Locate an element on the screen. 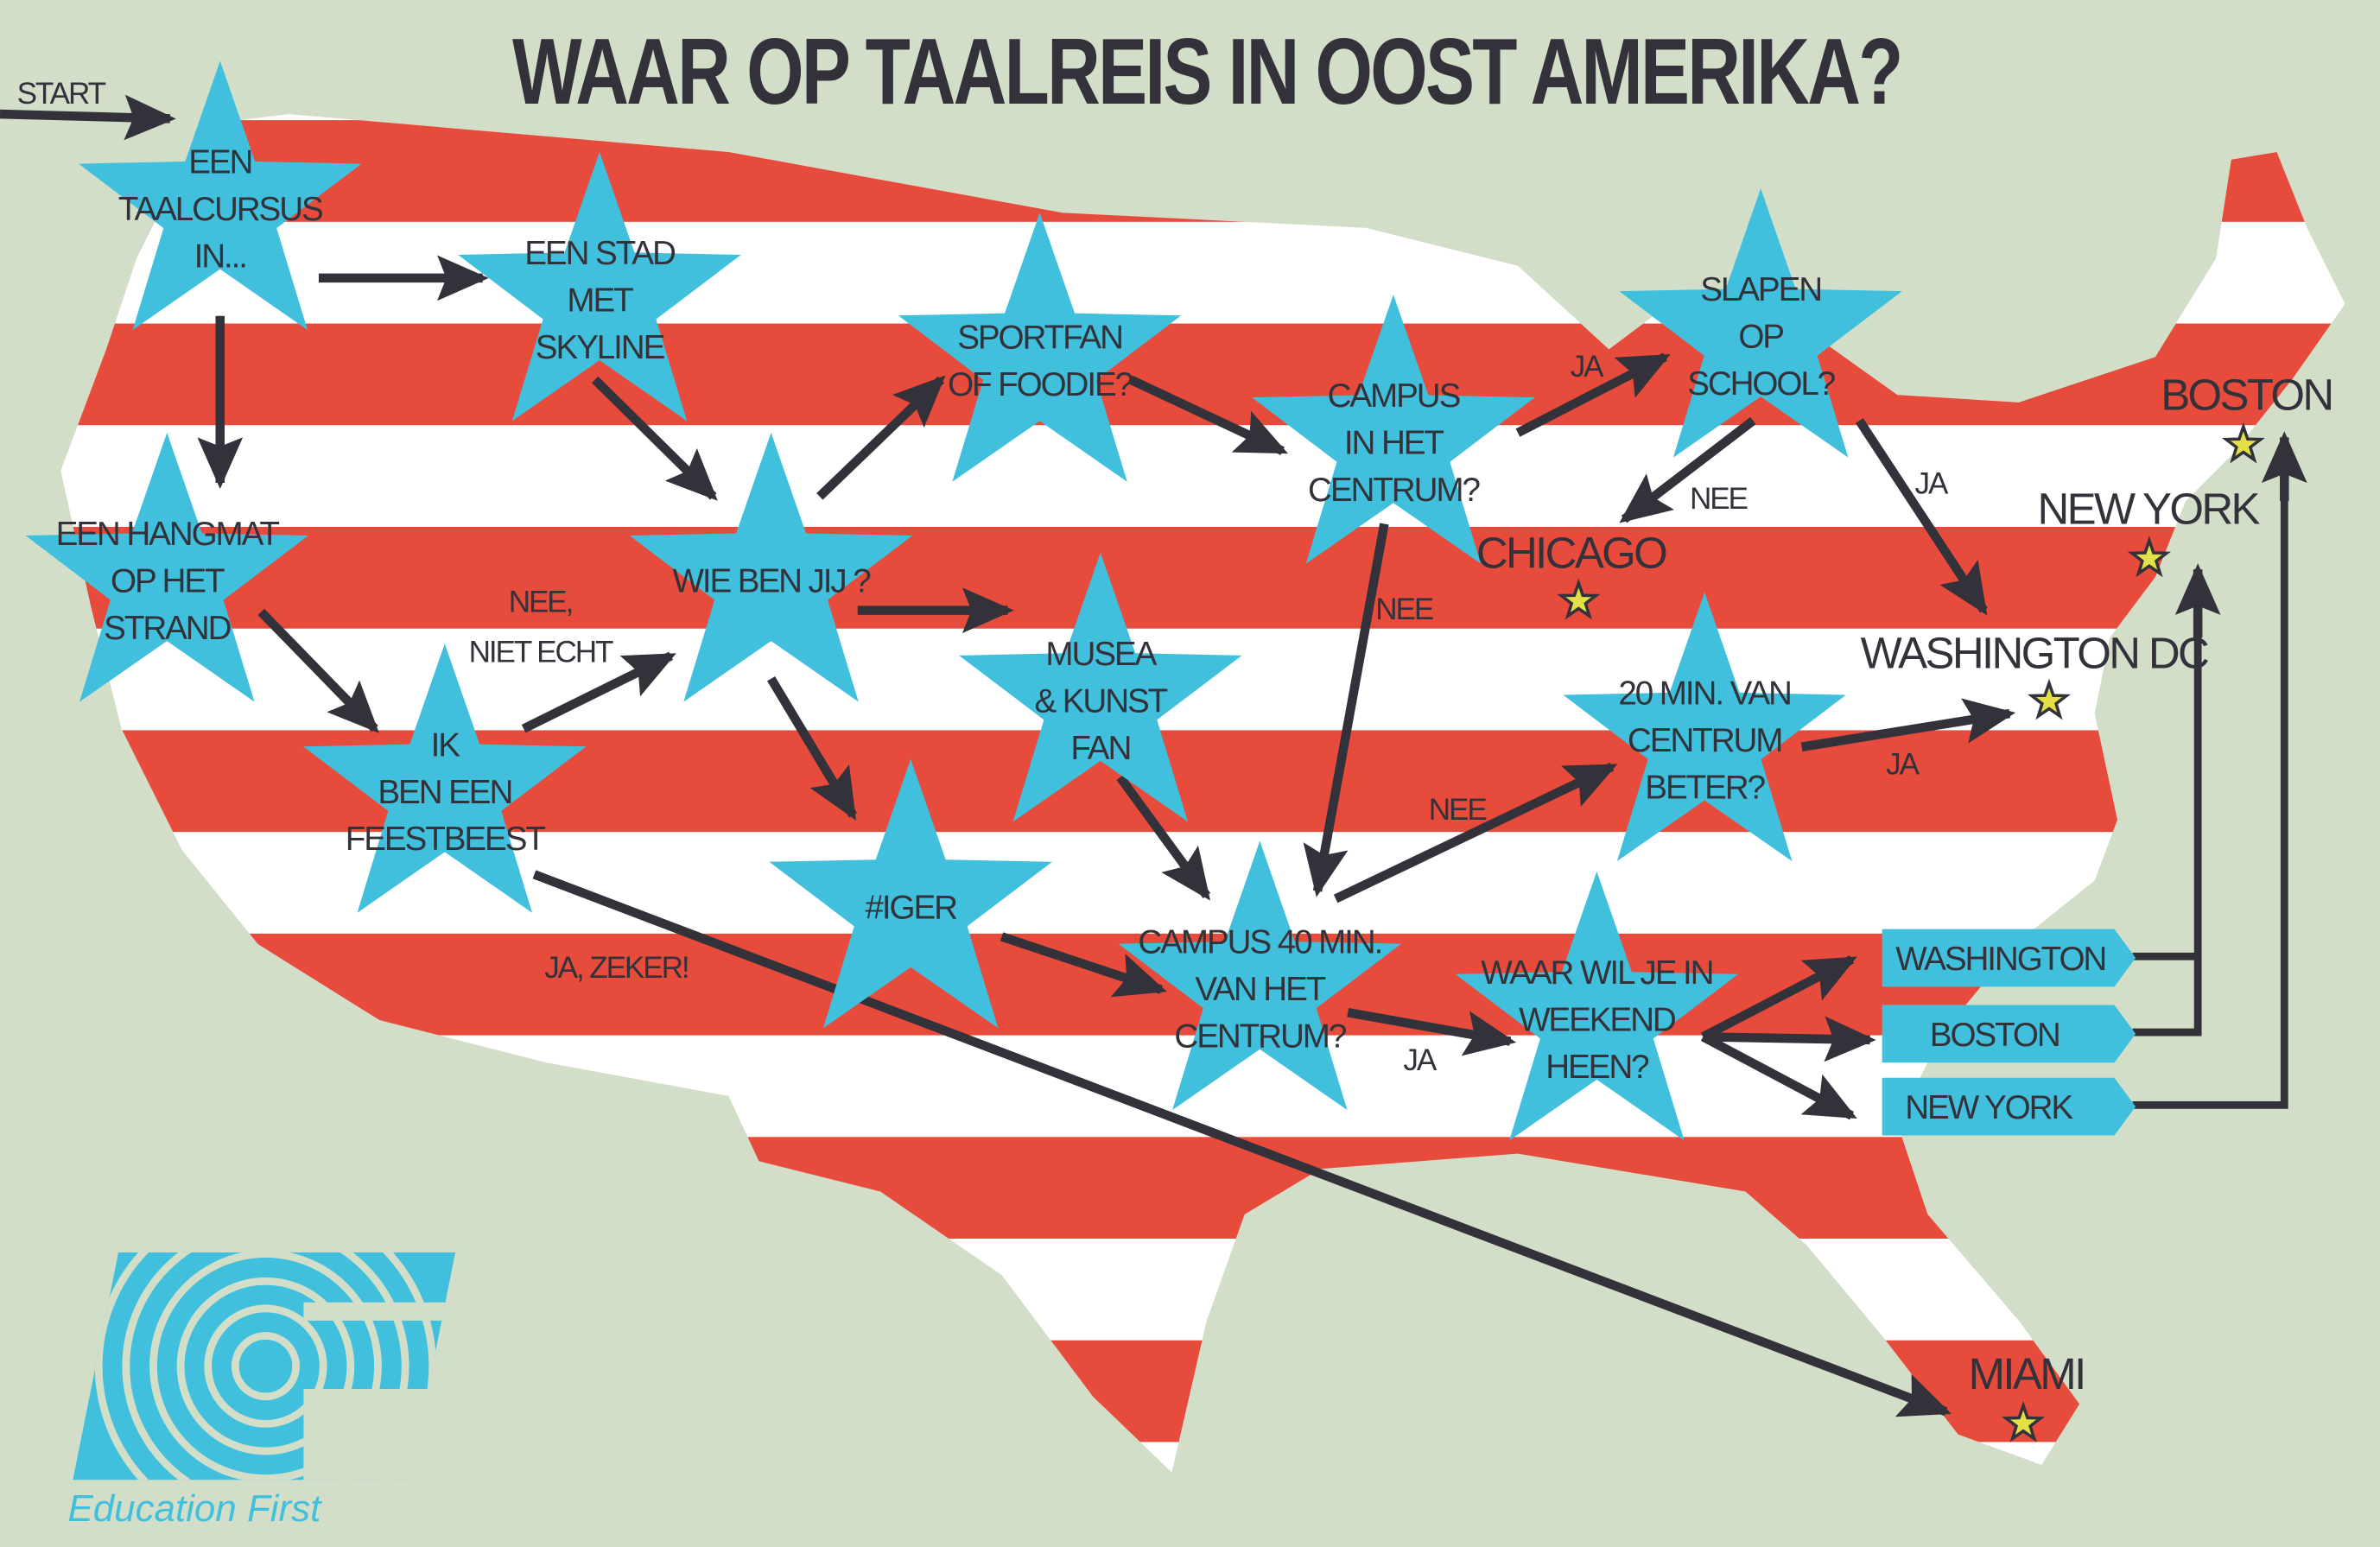 This screenshot has width=2380, height=1547. option-box-new-york is located at coordinates (2009, 1106).